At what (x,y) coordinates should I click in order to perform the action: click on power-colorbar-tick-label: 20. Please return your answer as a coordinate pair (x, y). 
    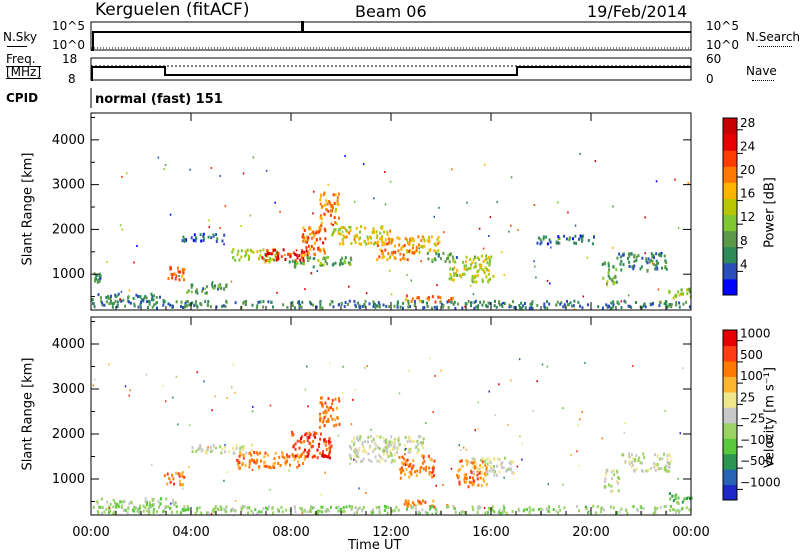
    Looking at the image, I should click on (747, 170).